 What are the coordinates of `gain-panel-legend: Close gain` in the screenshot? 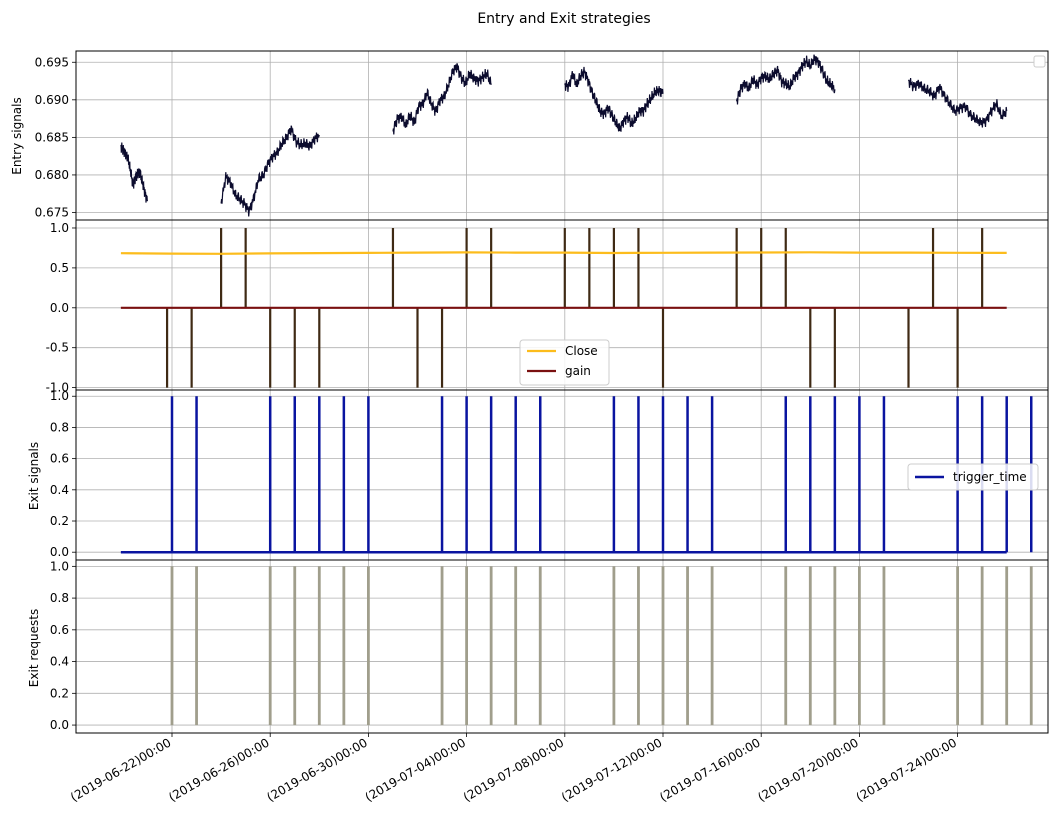 It's located at (564, 362).